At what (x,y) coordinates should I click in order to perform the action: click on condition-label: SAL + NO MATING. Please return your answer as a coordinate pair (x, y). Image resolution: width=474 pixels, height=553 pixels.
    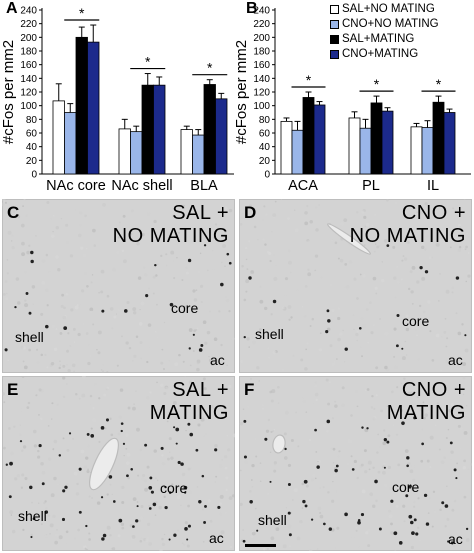
    Looking at the image, I should click on (171, 225).